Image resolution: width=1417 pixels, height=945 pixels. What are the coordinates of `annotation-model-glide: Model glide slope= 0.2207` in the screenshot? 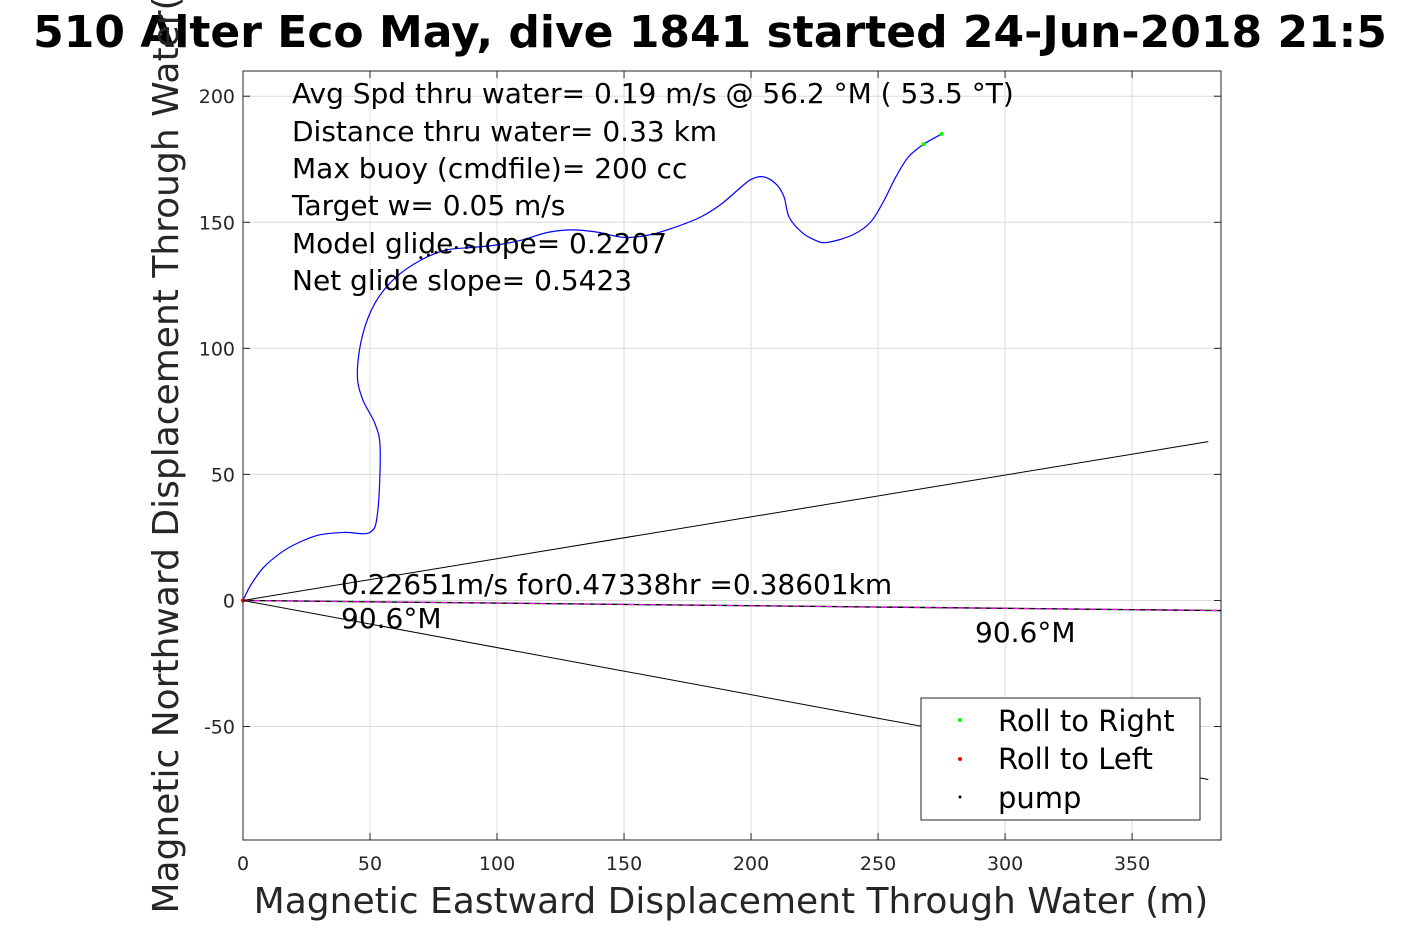 It's located at (479, 243).